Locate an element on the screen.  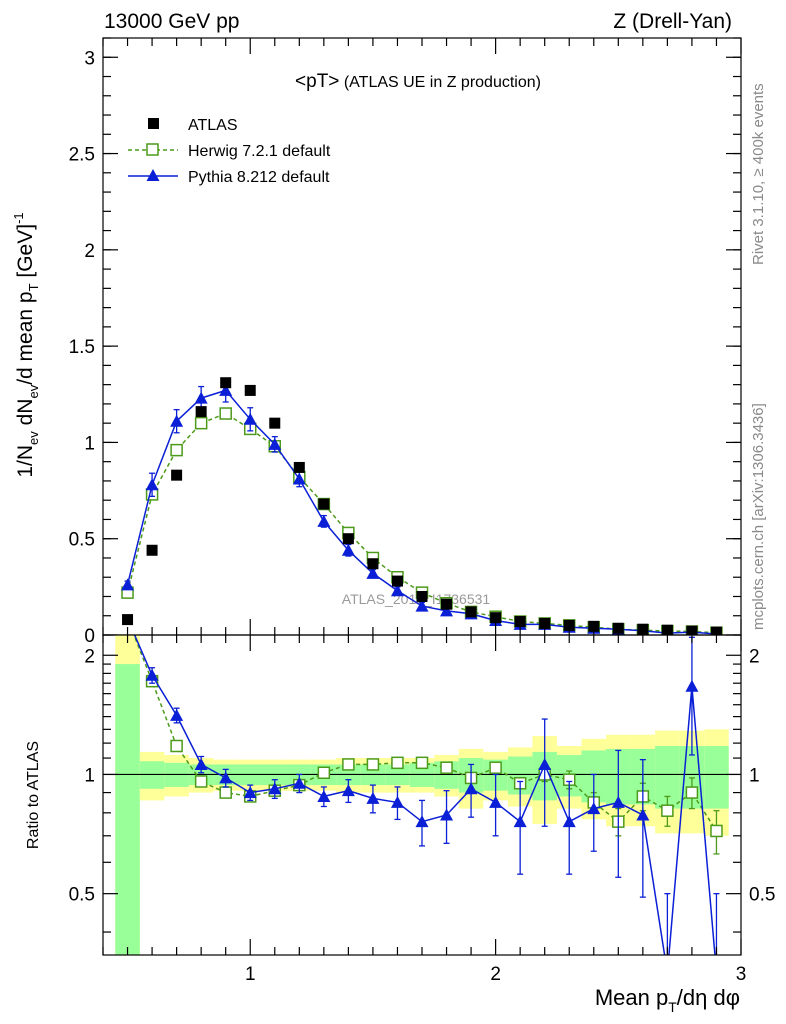
main-ytick-label: 2.5 is located at coordinates (82, 155).